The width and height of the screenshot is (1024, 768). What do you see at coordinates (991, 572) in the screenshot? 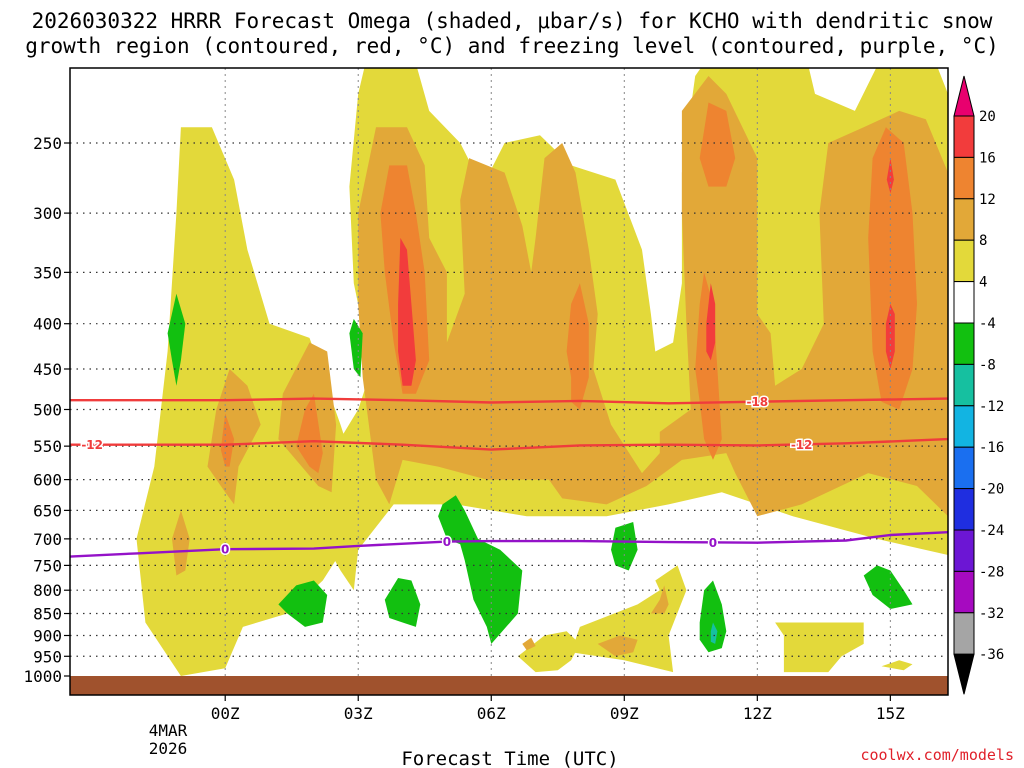
I see `colorbar-label-11: -28` at bounding box center [991, 572].